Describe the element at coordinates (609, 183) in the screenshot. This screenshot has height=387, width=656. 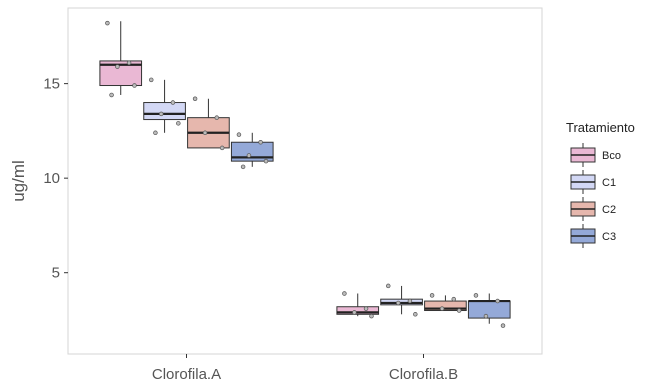
I see `legend-label: C1` at that location.